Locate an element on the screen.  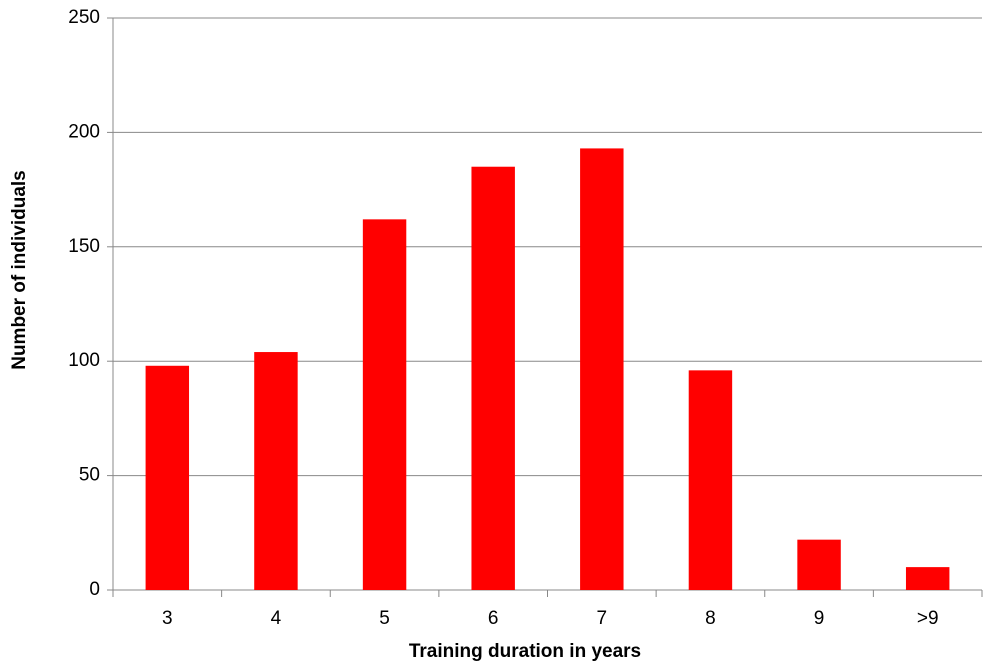
y-tick-label: 200 is located at coordinates (84, 131).